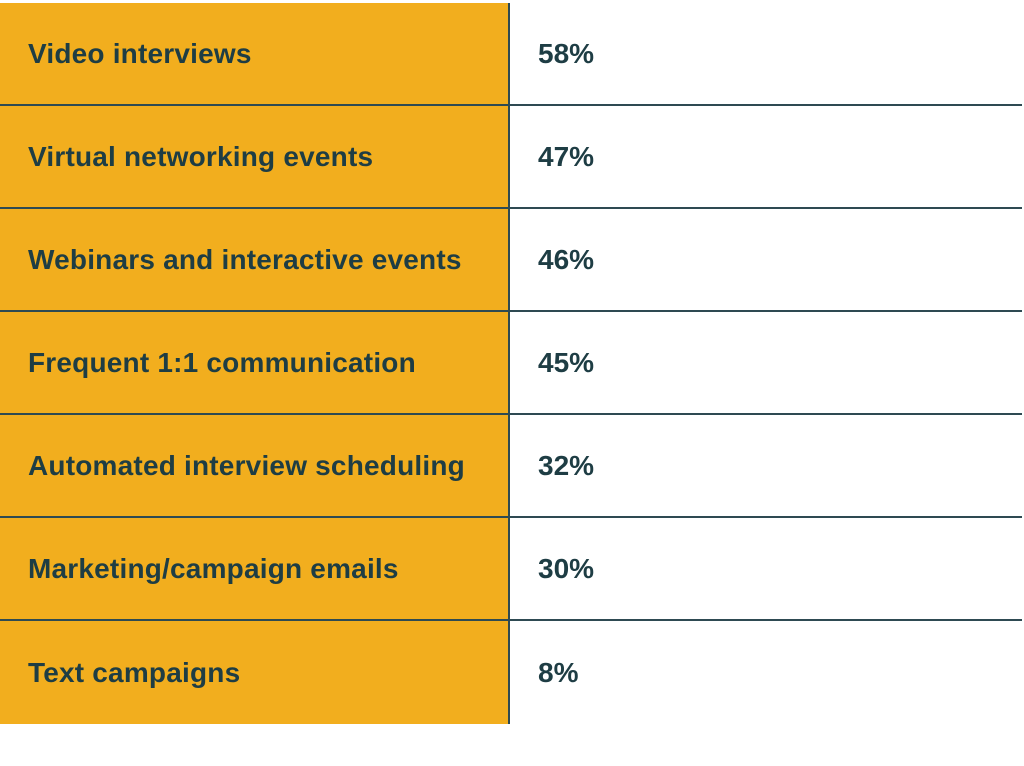  Describe the element at coordinates (254, 54) in the screenshot. I see `row-label-cell: Video interviews` at that location.